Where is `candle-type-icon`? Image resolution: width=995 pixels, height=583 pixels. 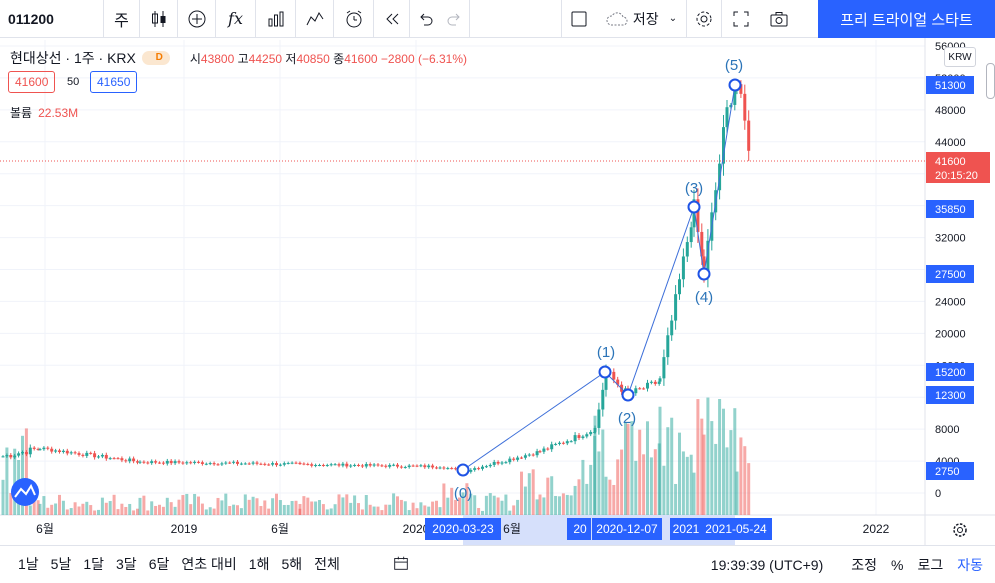
candle-type-icon is located at coordinates (159, 19).